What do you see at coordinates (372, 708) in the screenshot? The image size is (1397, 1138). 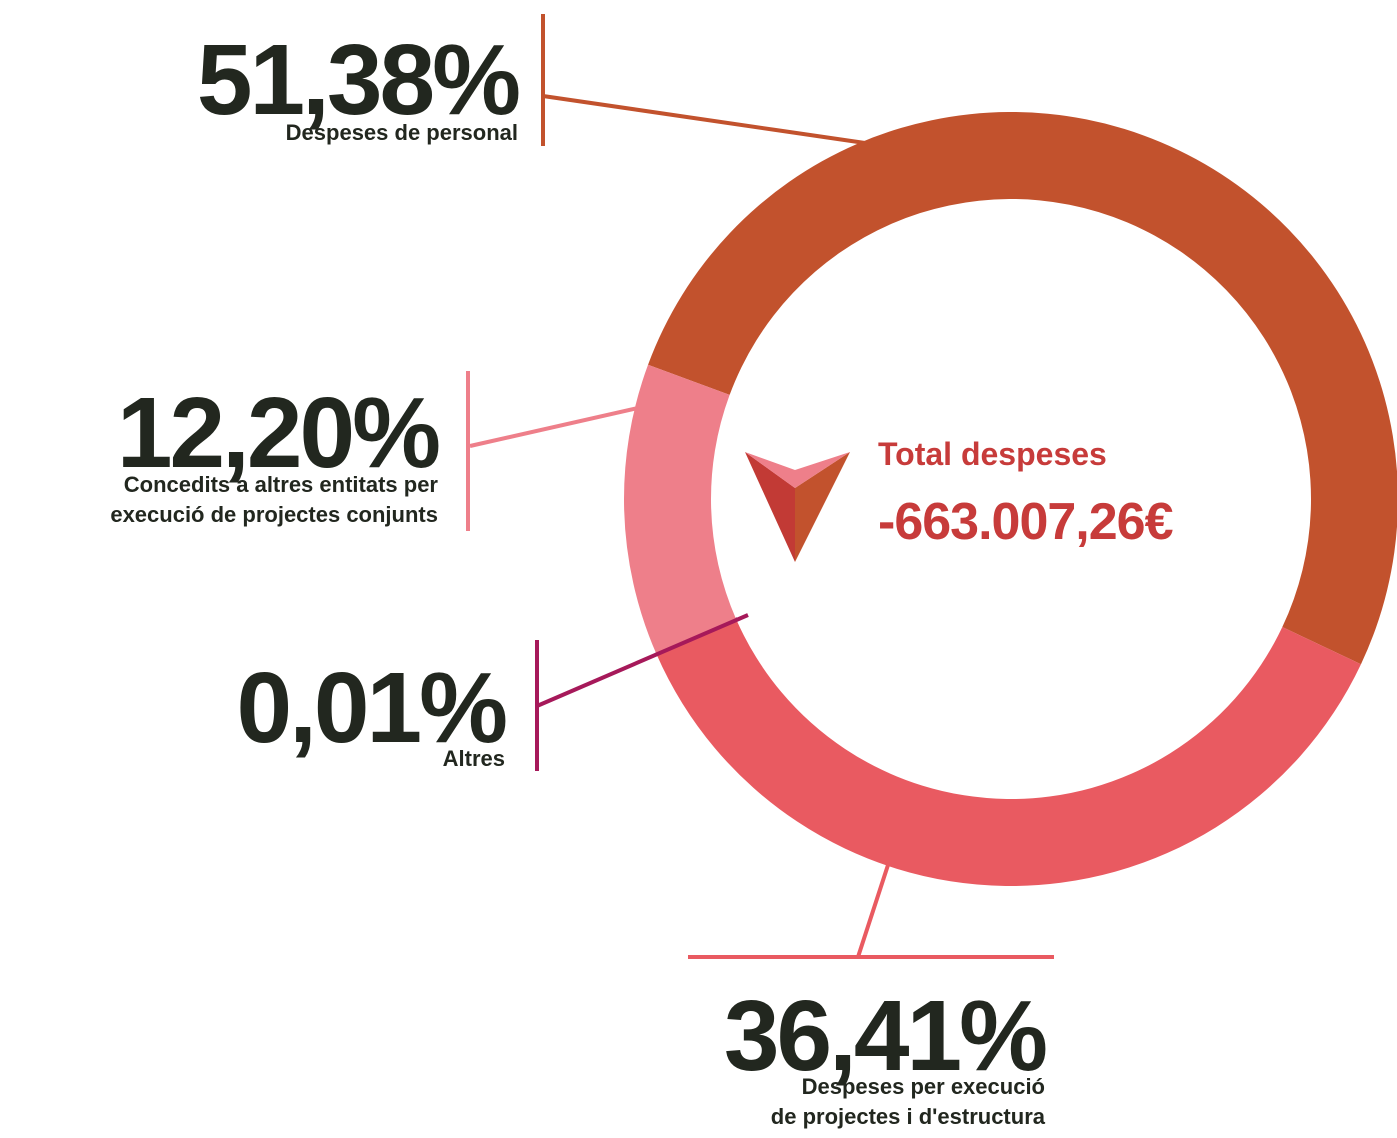 I see `value-label: 0,01%` at bounding box center [372, 708].